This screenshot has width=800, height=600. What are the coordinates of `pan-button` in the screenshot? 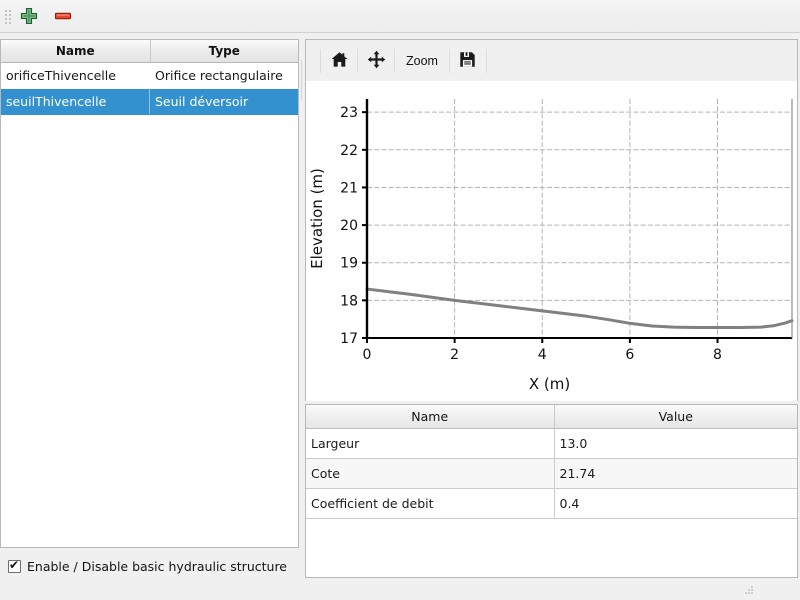 It's located at (376, 61).